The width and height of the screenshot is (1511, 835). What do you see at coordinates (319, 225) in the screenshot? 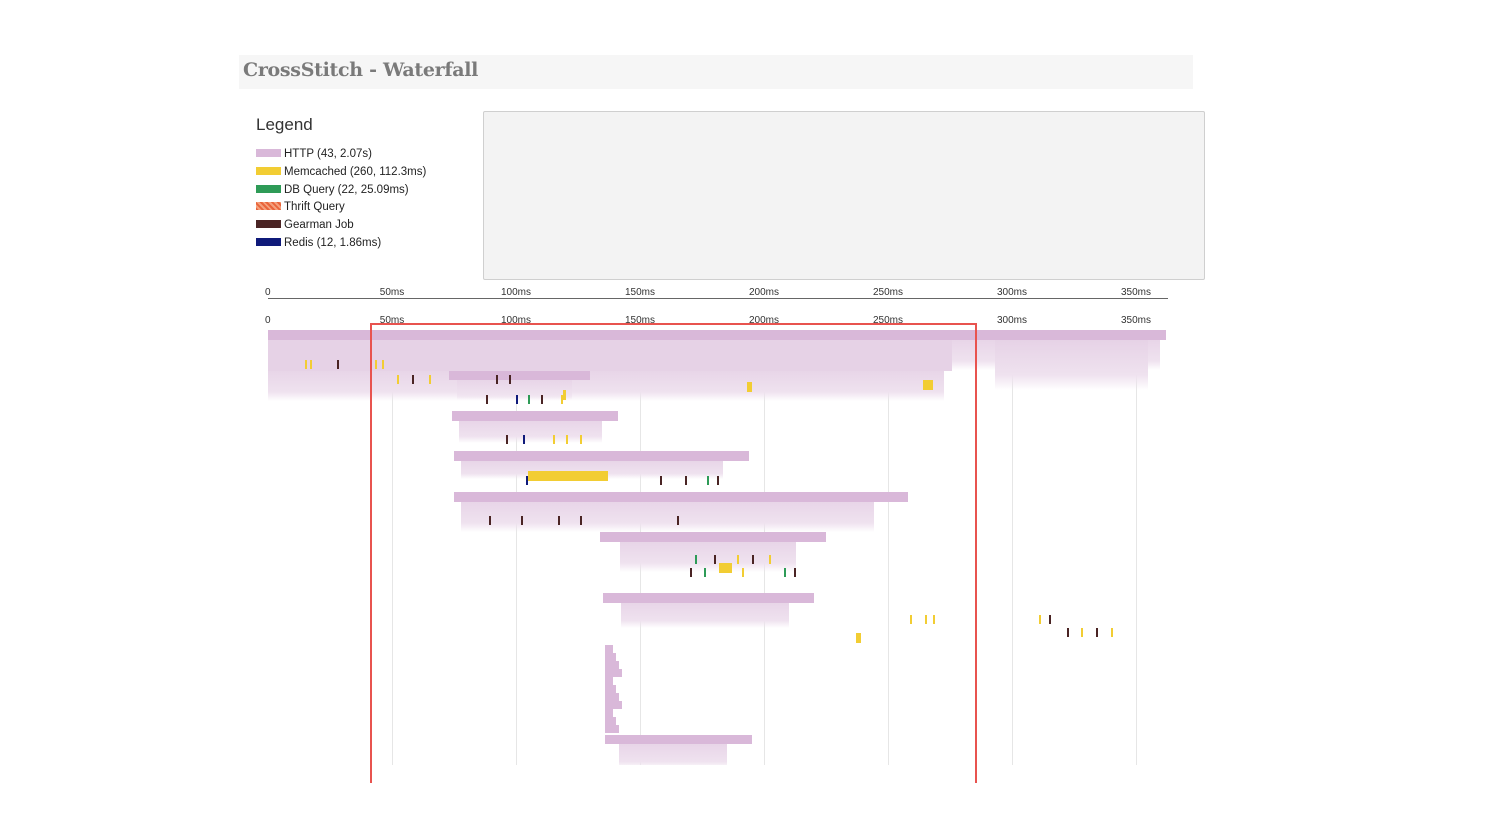
I see `legend-label: Gearman Job` at bounding box center [319, 225].